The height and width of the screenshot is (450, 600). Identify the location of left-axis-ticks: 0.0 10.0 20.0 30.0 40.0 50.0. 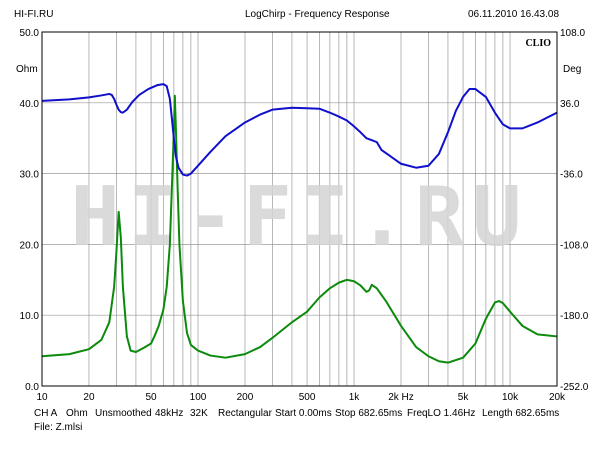
(30, 210).